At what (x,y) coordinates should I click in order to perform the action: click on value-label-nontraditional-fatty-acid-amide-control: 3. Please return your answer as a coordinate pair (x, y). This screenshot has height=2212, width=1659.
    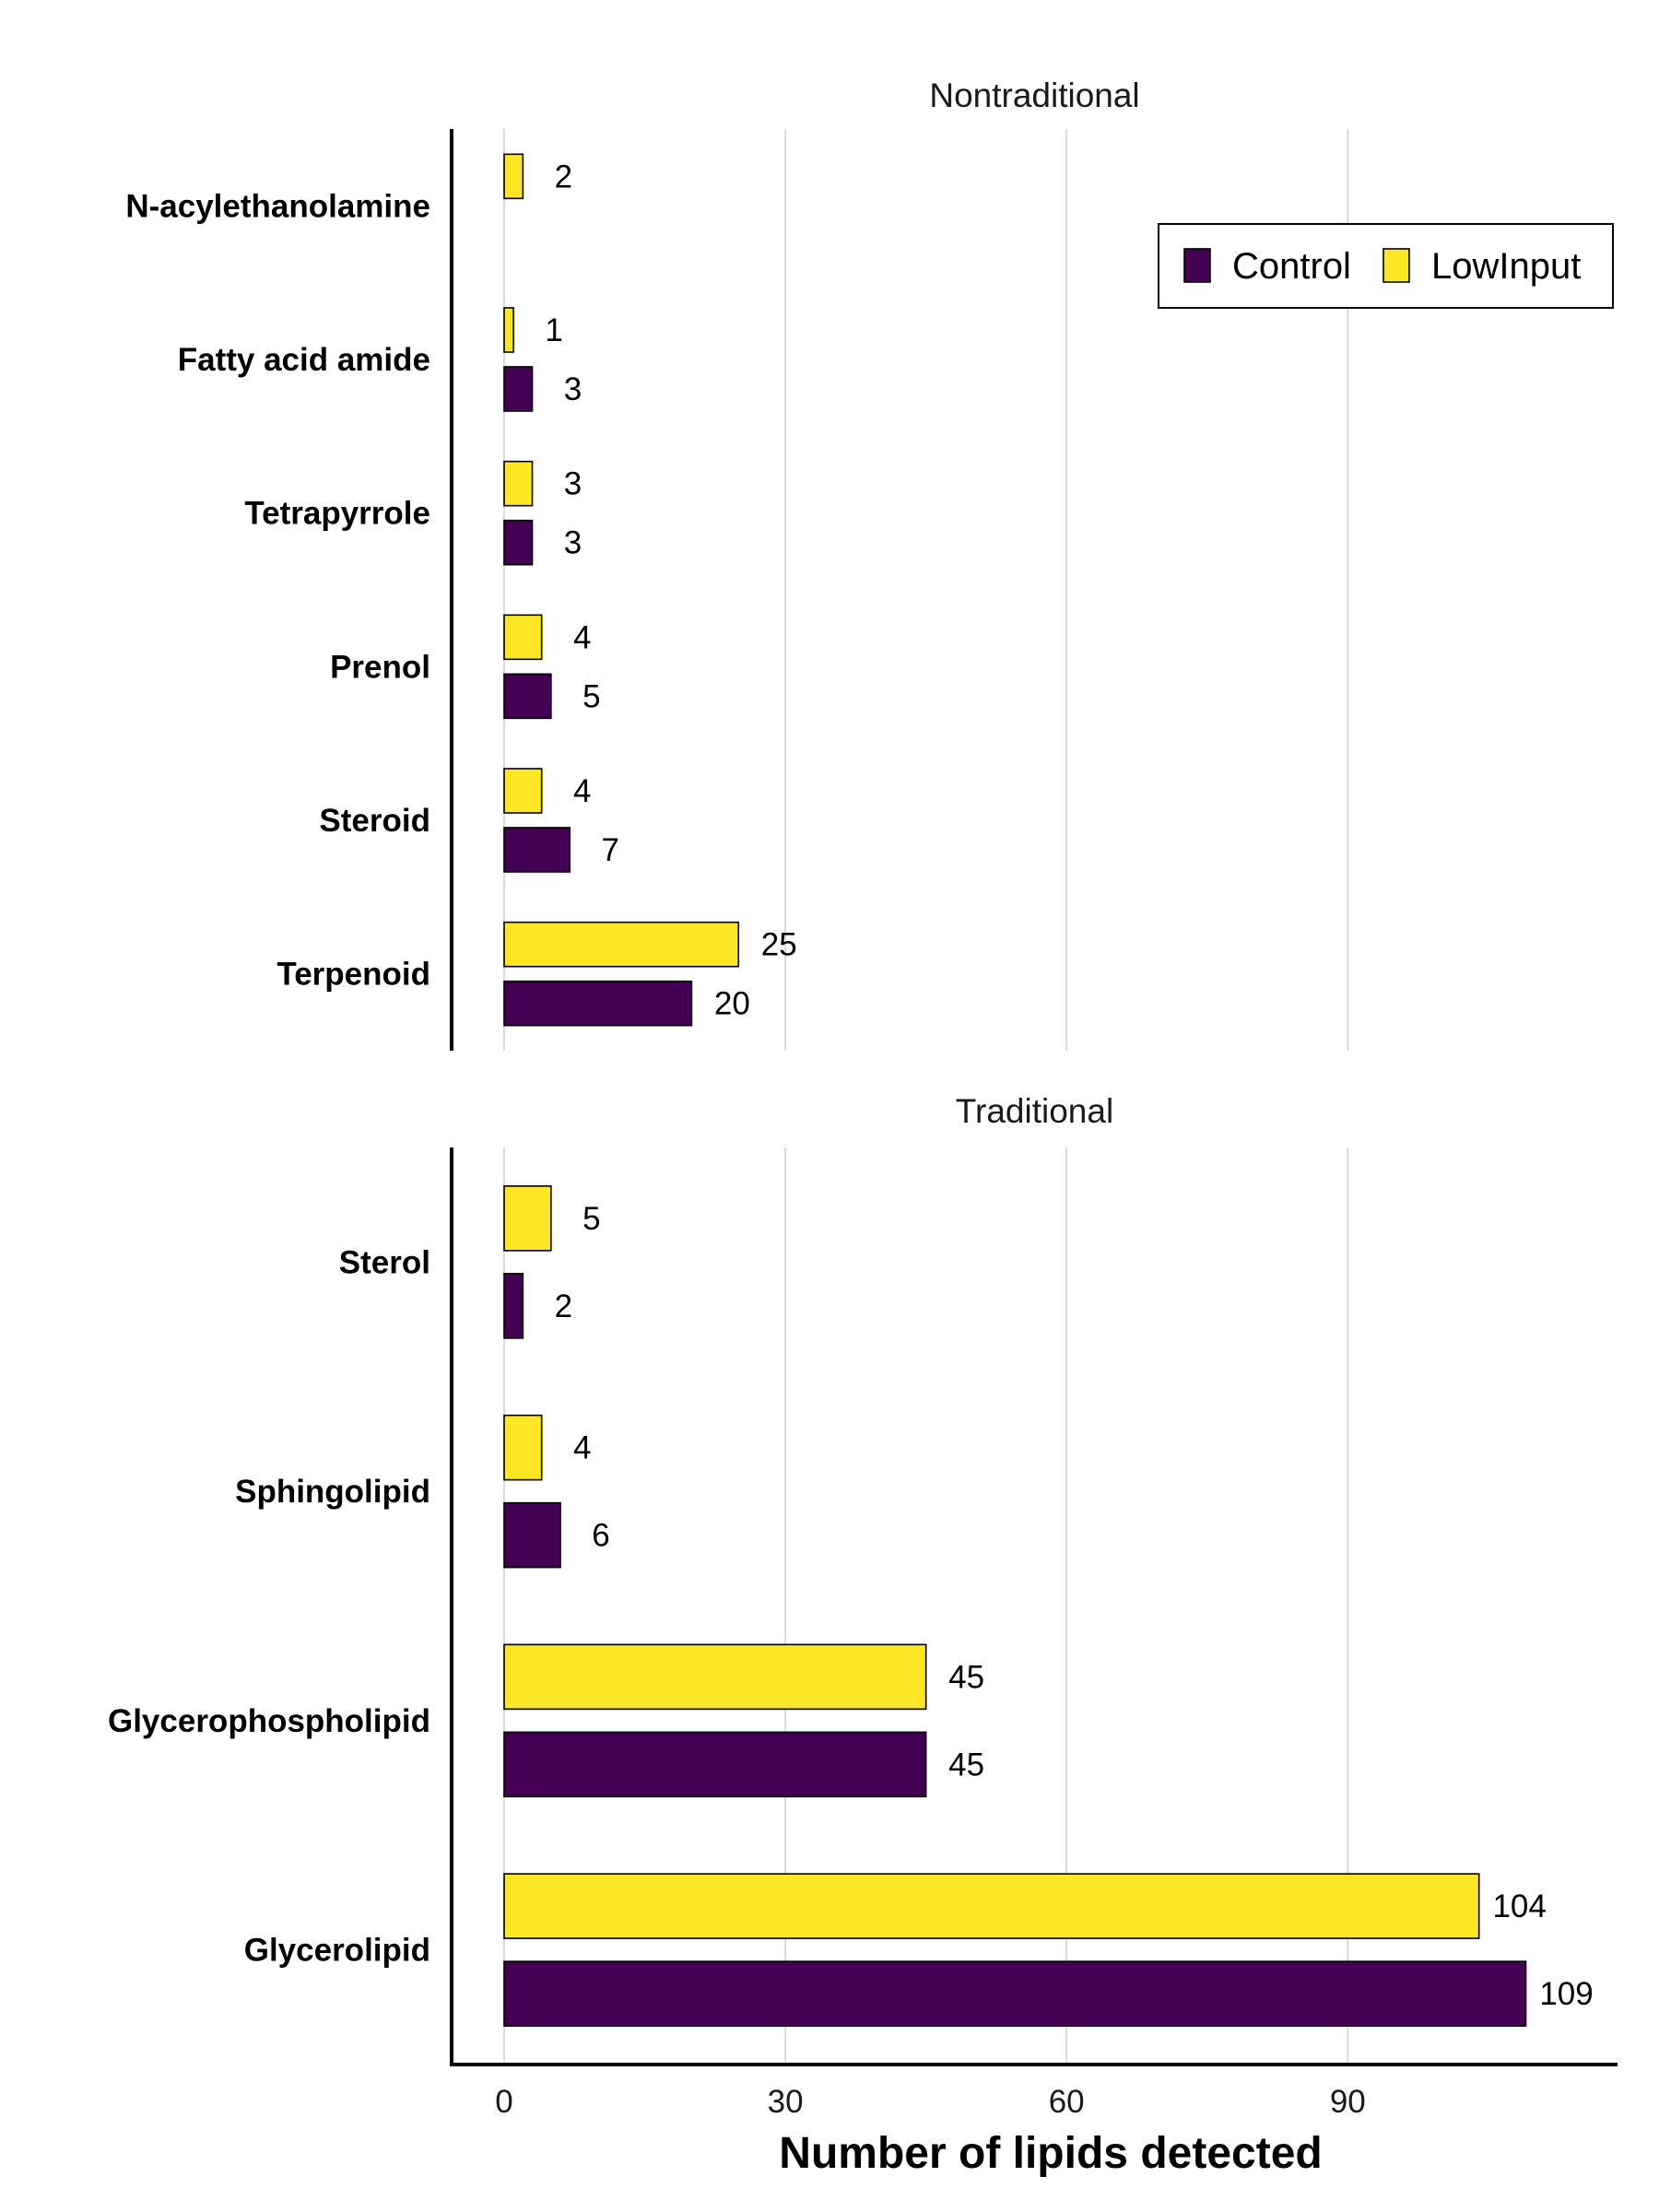
    Looking at the image, I should click on (573, 389).